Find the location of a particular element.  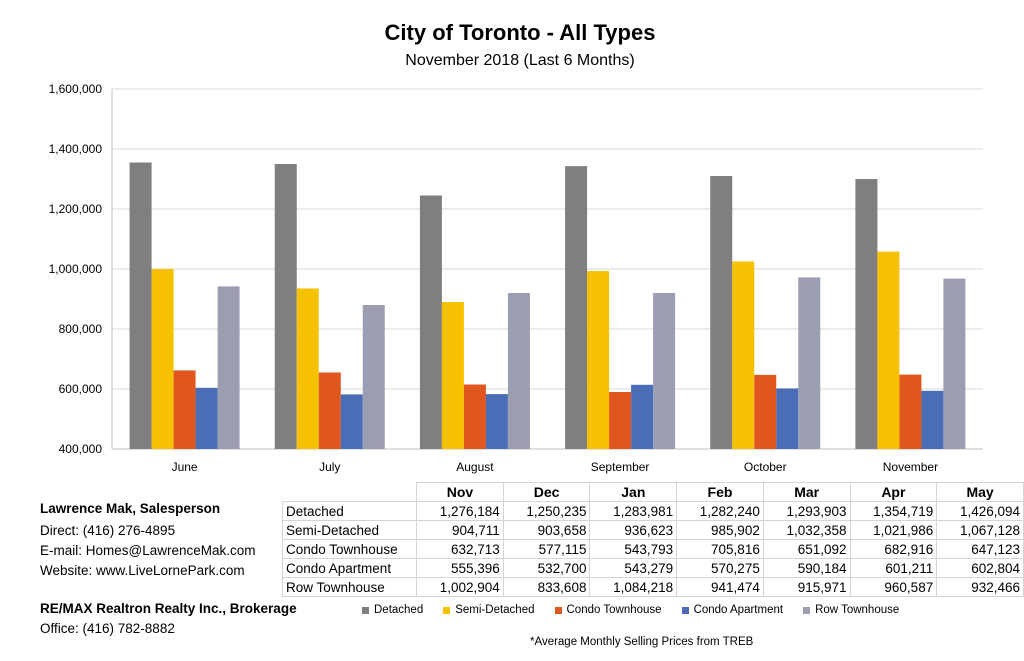

column-header: Apr is located at coordinates (893, 492).